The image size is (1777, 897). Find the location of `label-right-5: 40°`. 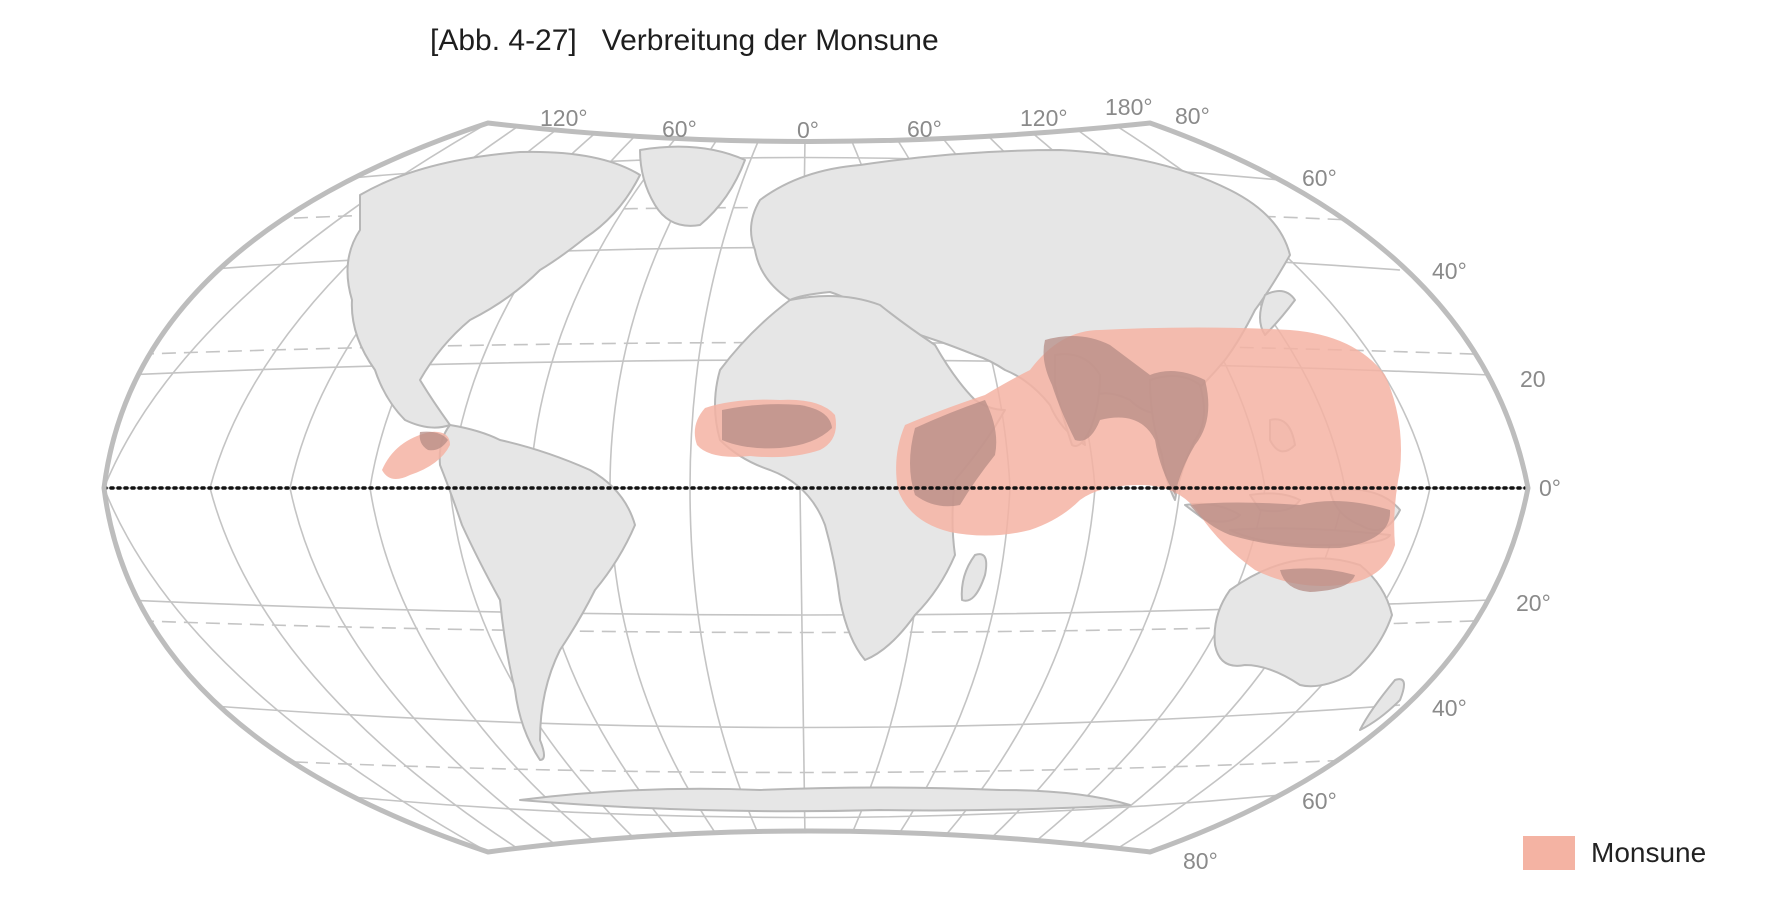

label-right-5: 40° is located at coordinates (1449, 708).